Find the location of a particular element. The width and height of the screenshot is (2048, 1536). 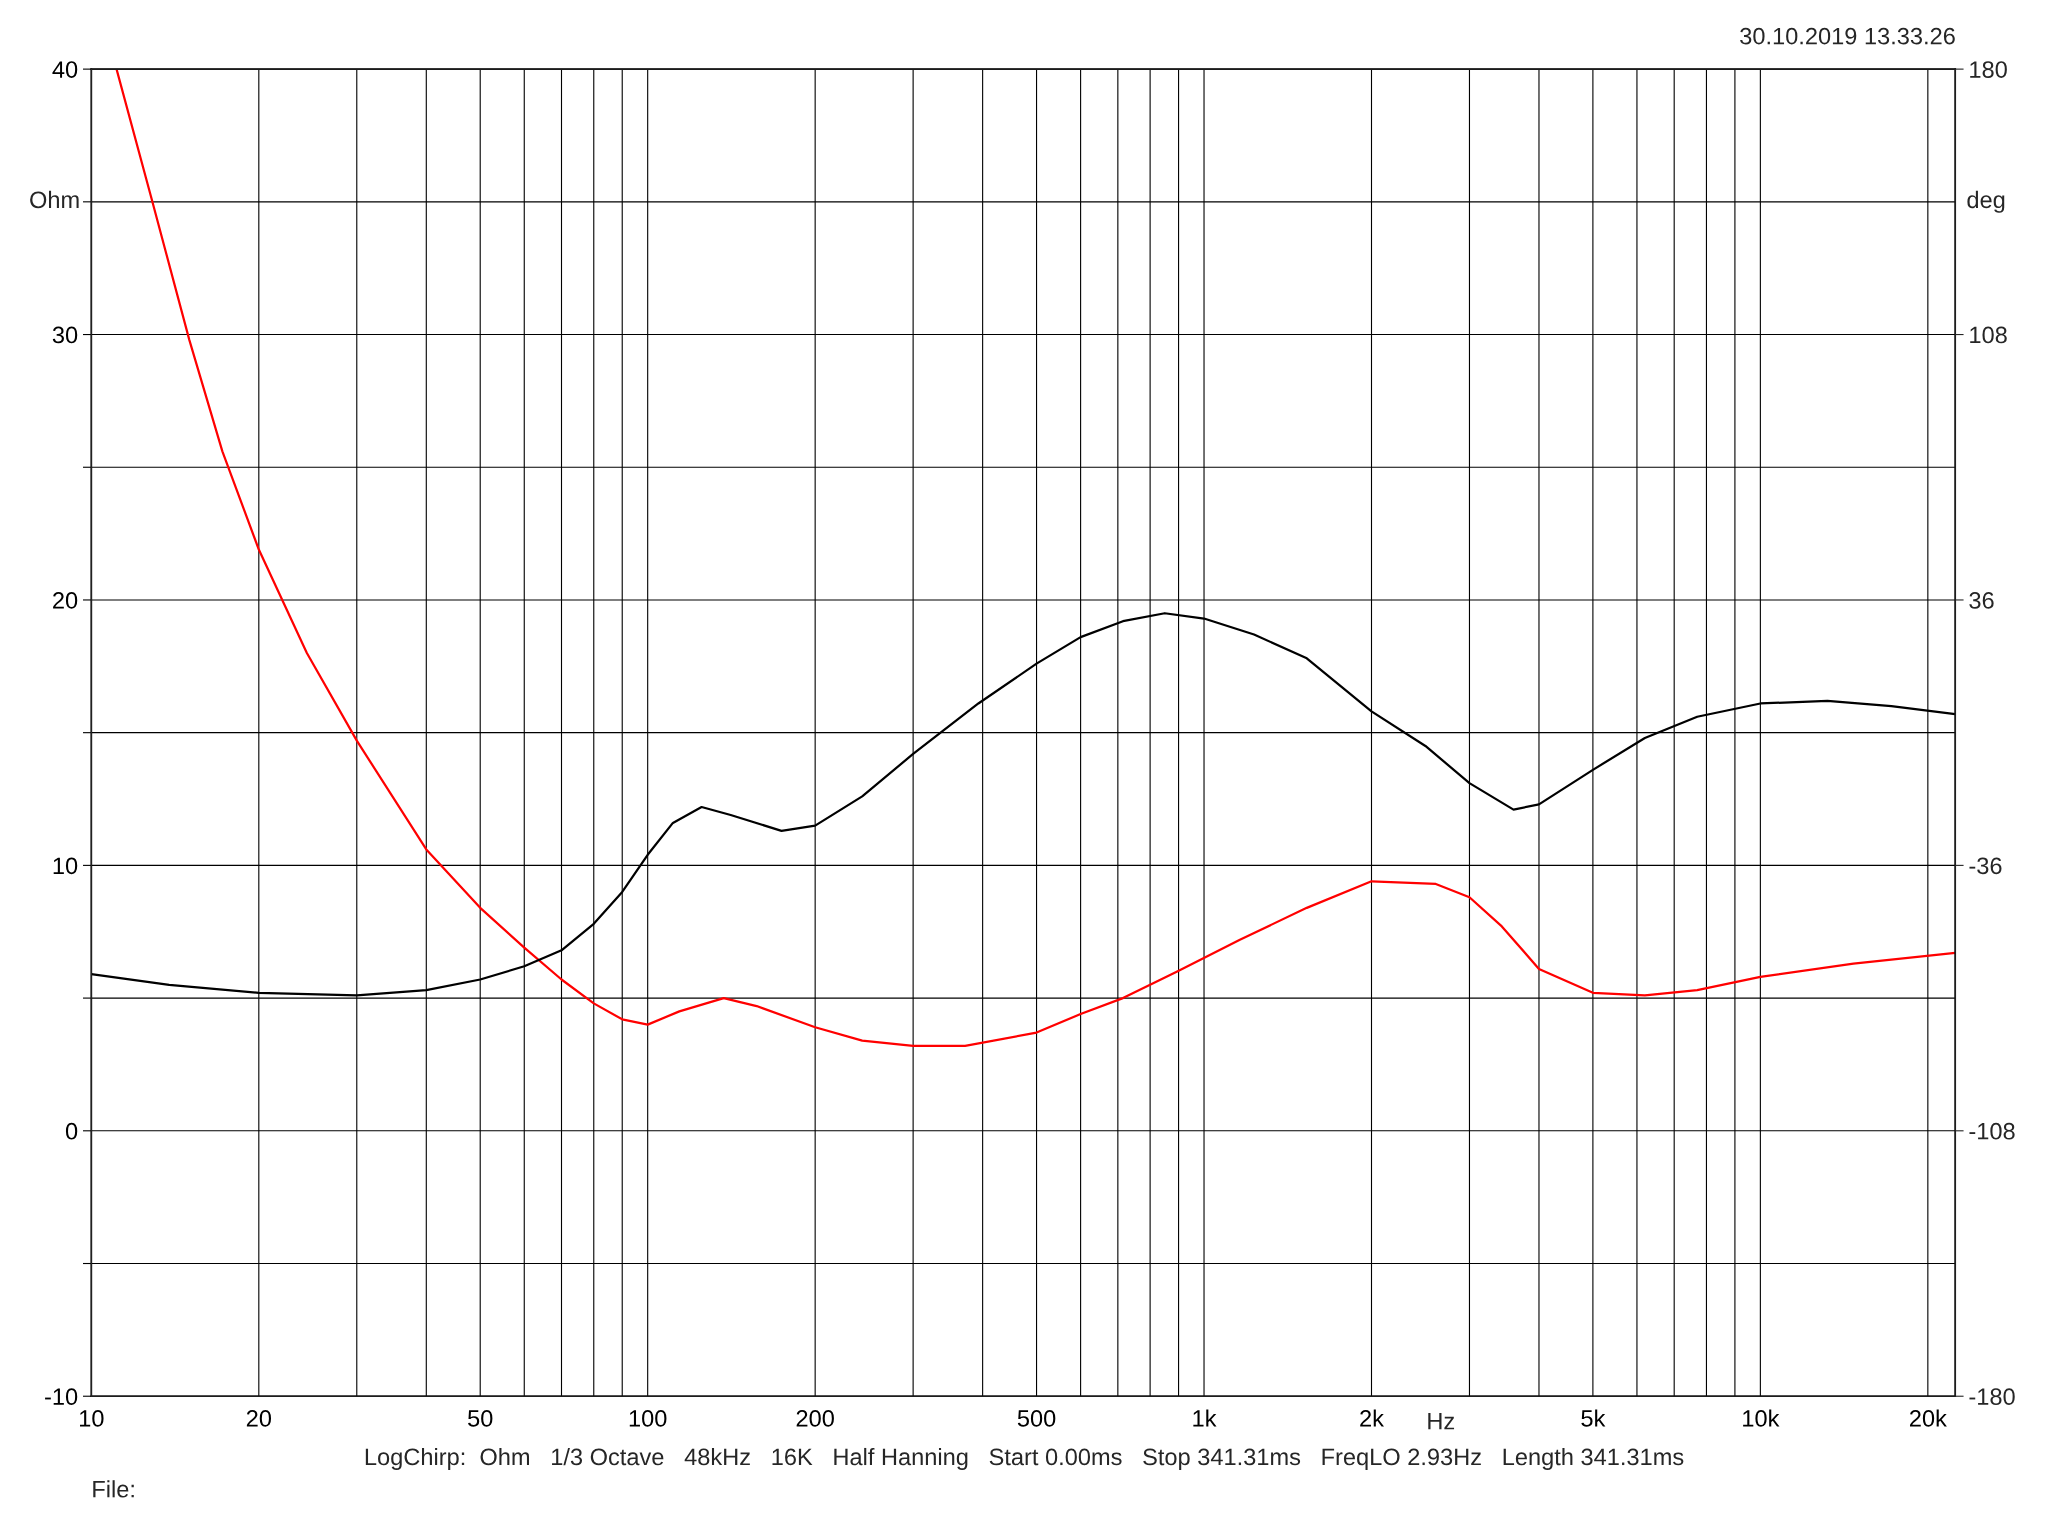

x-tick-label: 1k is located at coordinates (1205, 1418).